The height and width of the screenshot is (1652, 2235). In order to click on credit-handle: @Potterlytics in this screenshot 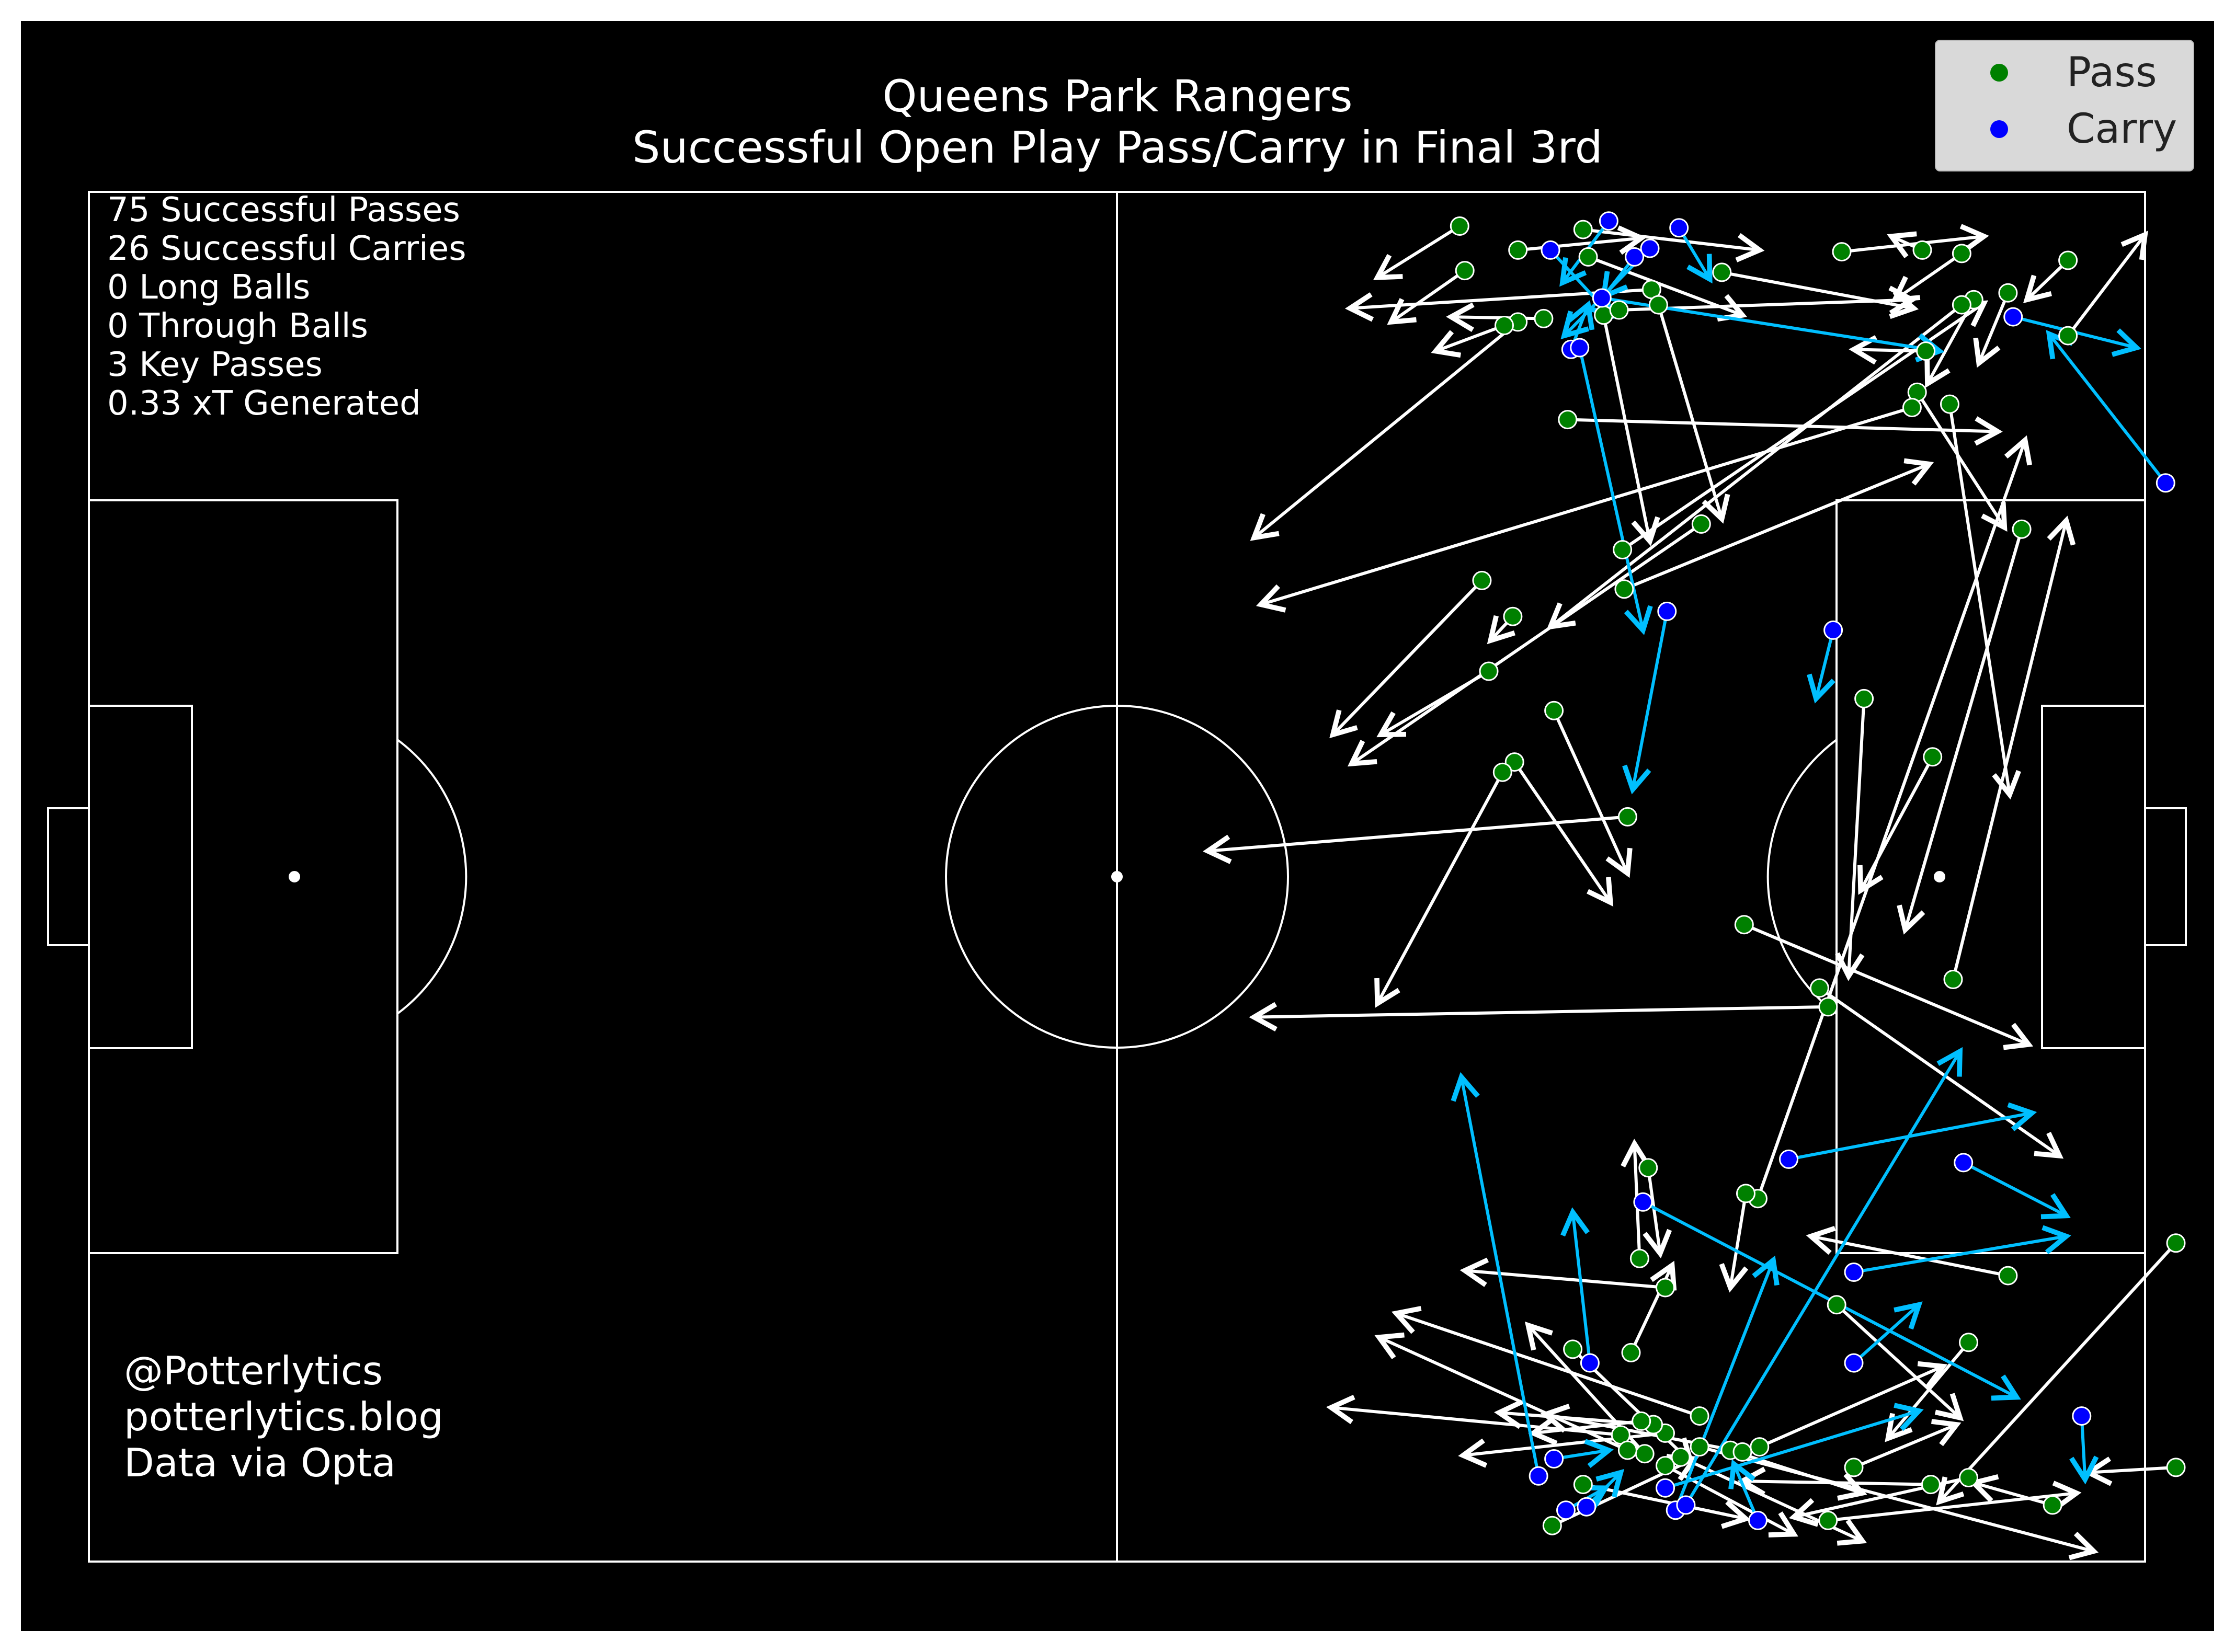, I will do `click(254, 1371)`.